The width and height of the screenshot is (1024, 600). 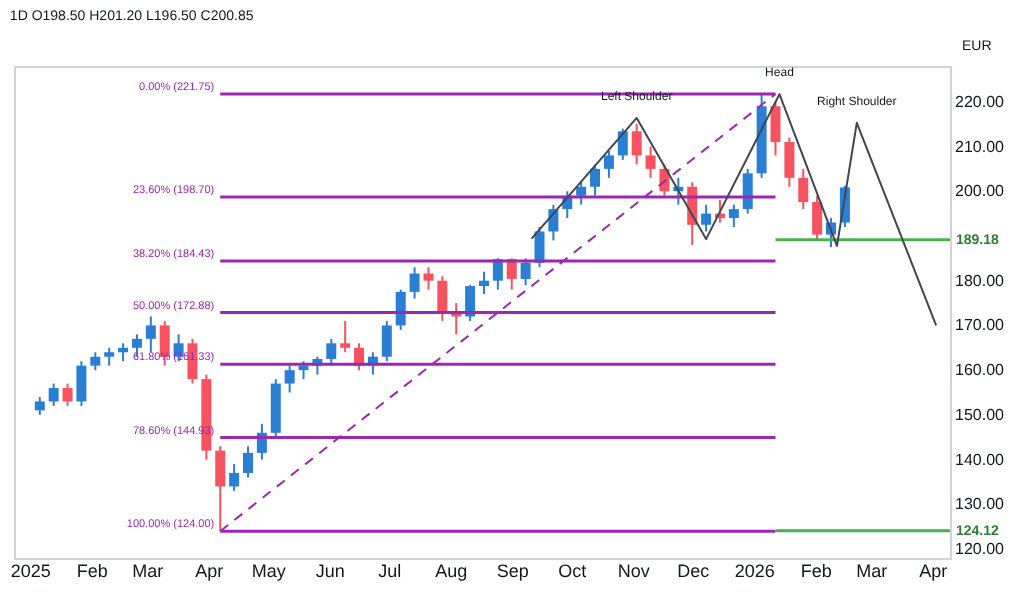 I want to click on y-tick-label: 160.00, so click(x=980, y=370).